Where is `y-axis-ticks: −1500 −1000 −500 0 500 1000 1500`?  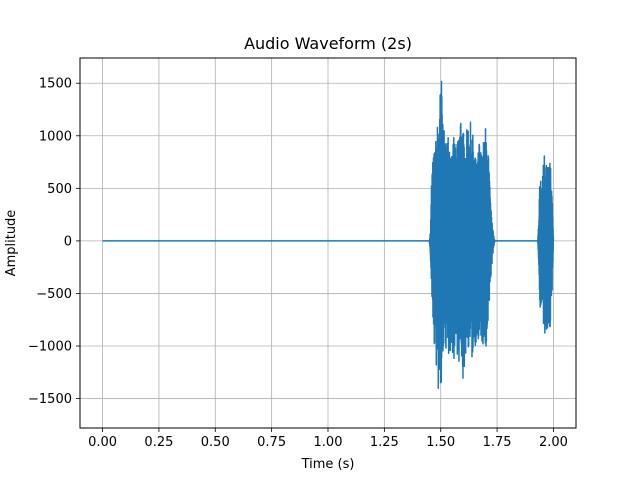
y-axis-ticks: −1500 −1000 −500 0 500 1000 1500 is located at coordinates (54, 242).